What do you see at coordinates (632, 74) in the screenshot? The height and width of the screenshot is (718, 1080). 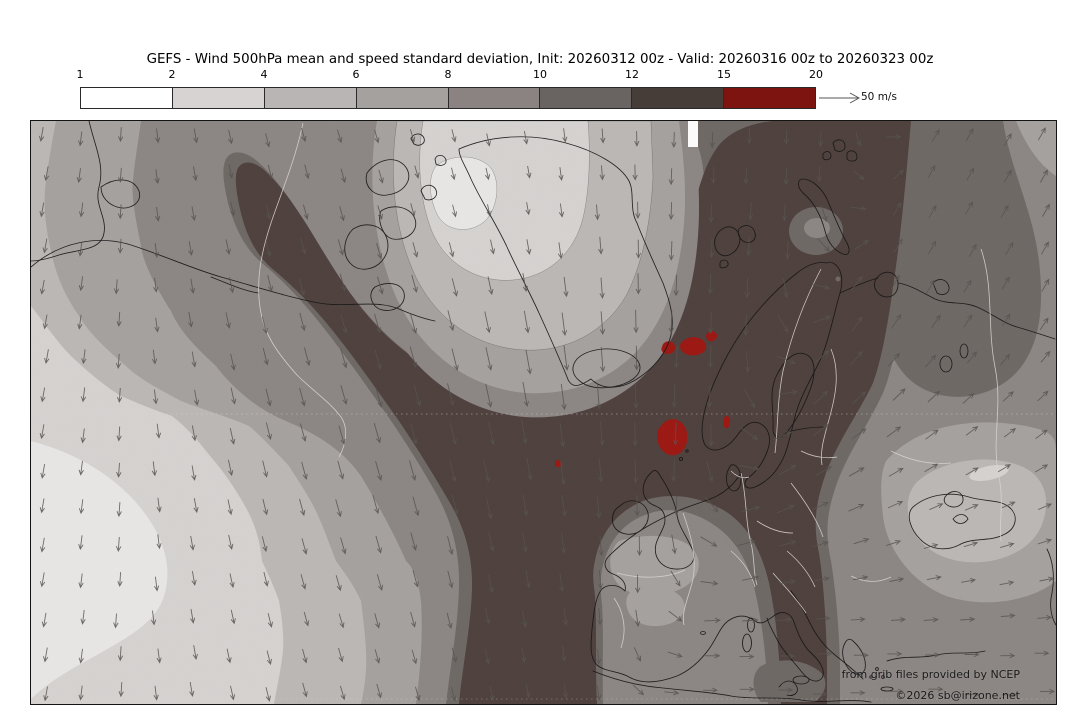 I see `colorbar-tick-label: 12` at bounding box center [632, 74].